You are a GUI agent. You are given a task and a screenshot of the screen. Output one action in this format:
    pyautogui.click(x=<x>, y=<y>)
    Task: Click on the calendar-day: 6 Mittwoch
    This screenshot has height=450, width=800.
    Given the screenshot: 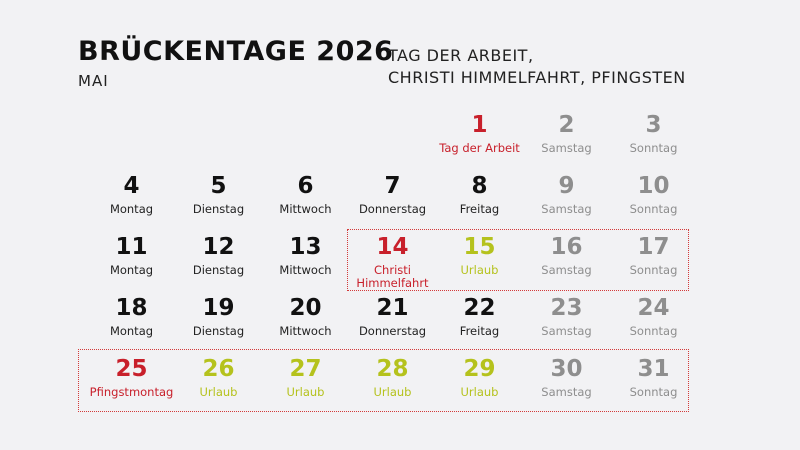 What is the action you would take?
    pyautogui.click(x=305, y=201)
    